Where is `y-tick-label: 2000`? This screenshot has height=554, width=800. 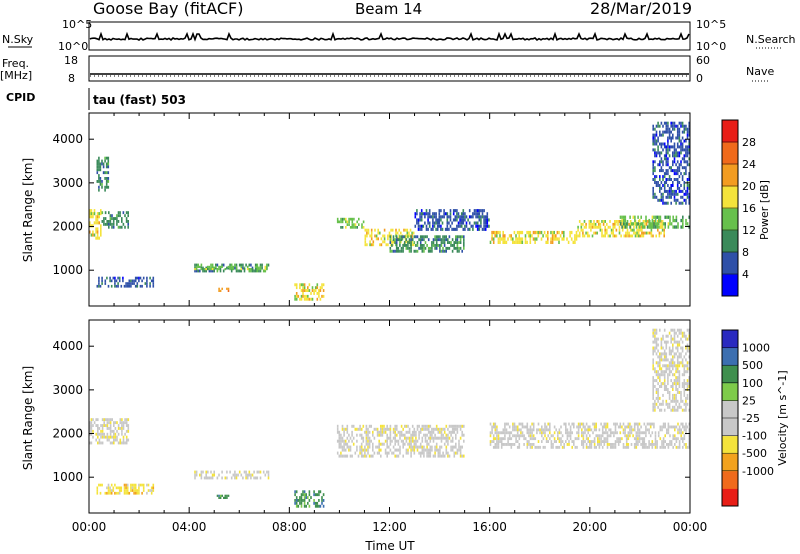 y-tick-label: 2000 is located at coordinates (67, 227).